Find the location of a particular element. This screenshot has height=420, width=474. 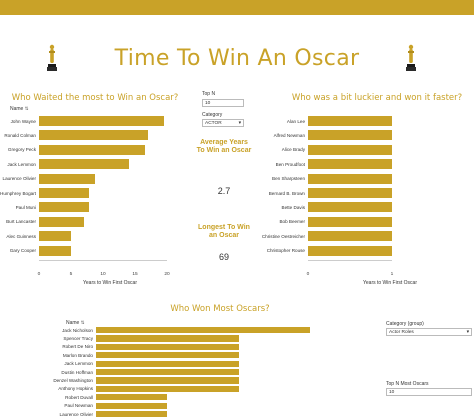

x-tick-label: 5 is located at coordinates (71, 274).